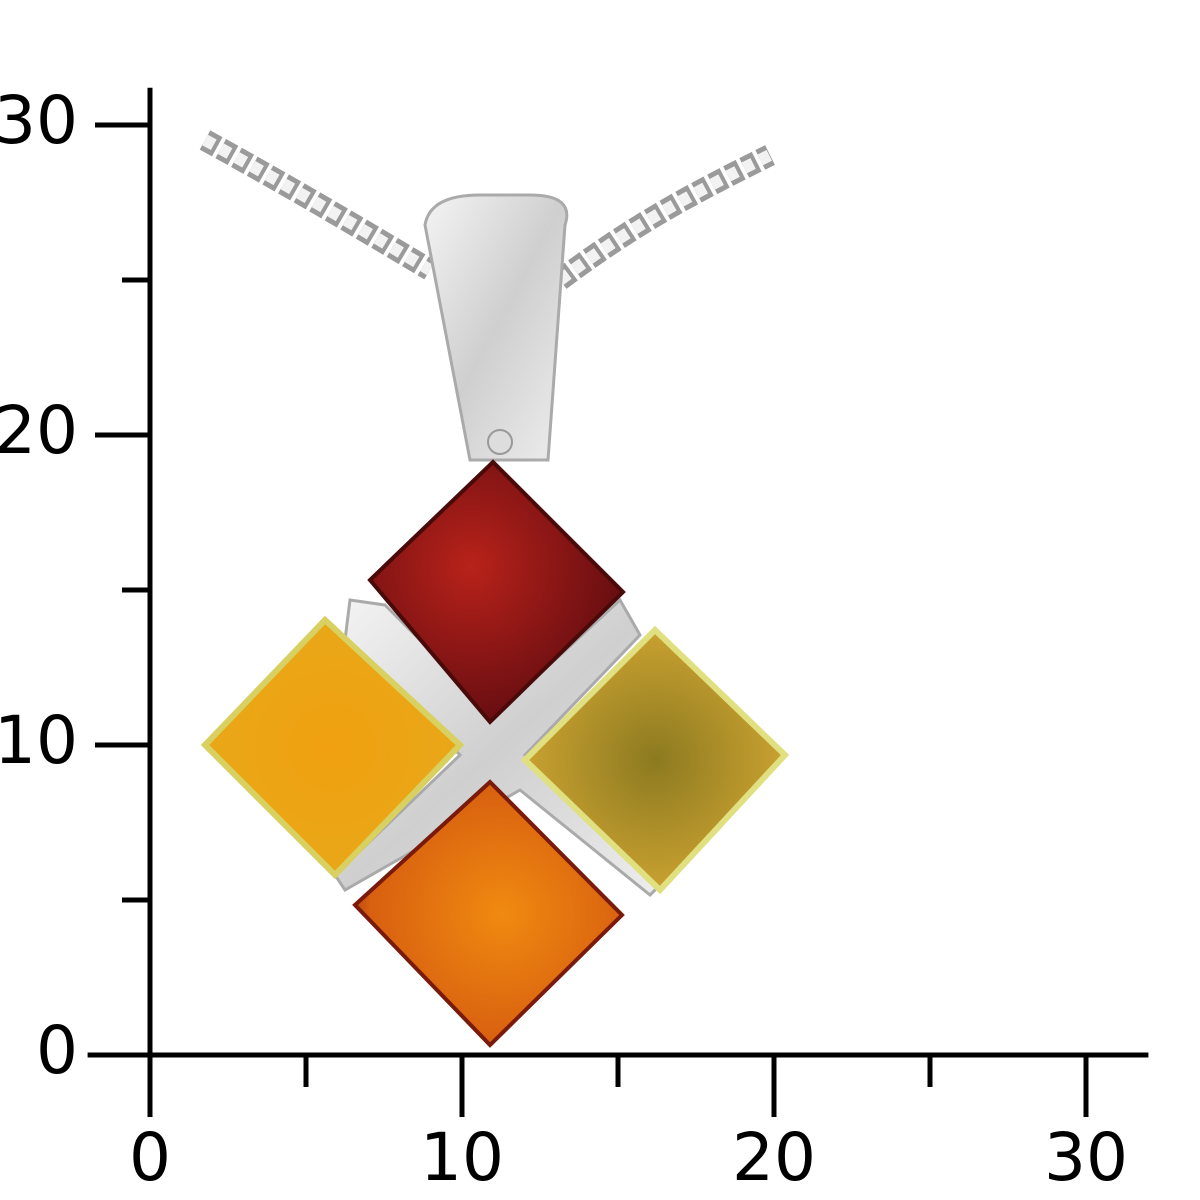 This screenshot has height=1200, width=1200. I want to click on bail, so click(496, 327).